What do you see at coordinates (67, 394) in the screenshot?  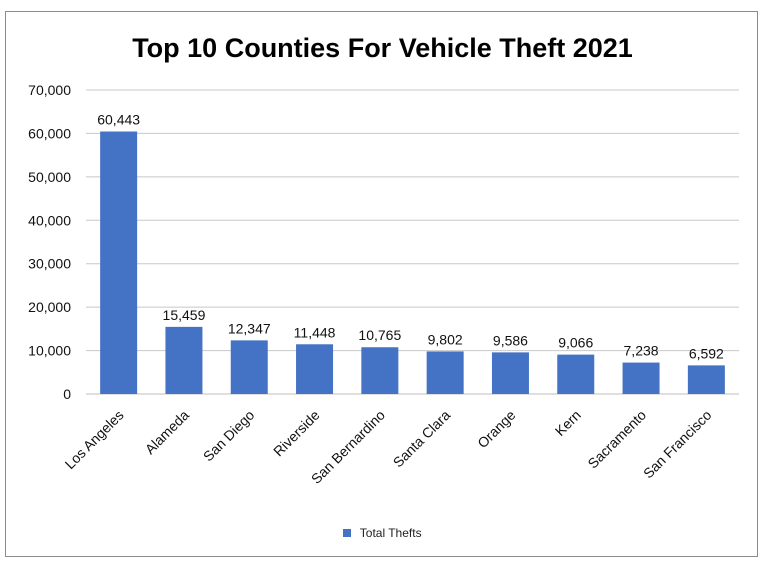 I see `y-tick-label: 0` at bounding box center [67, 394].